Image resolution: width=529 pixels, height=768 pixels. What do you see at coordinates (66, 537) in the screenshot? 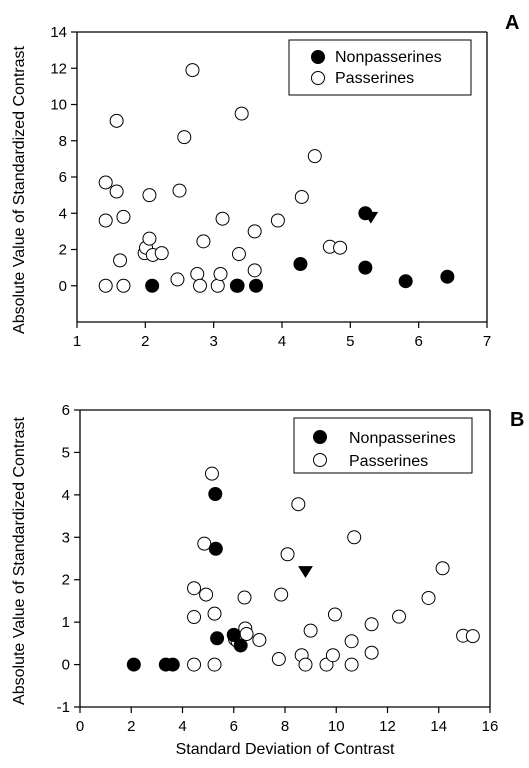
I see `panel-b-y-tick-label: 3` at bounding box center [66, 537].